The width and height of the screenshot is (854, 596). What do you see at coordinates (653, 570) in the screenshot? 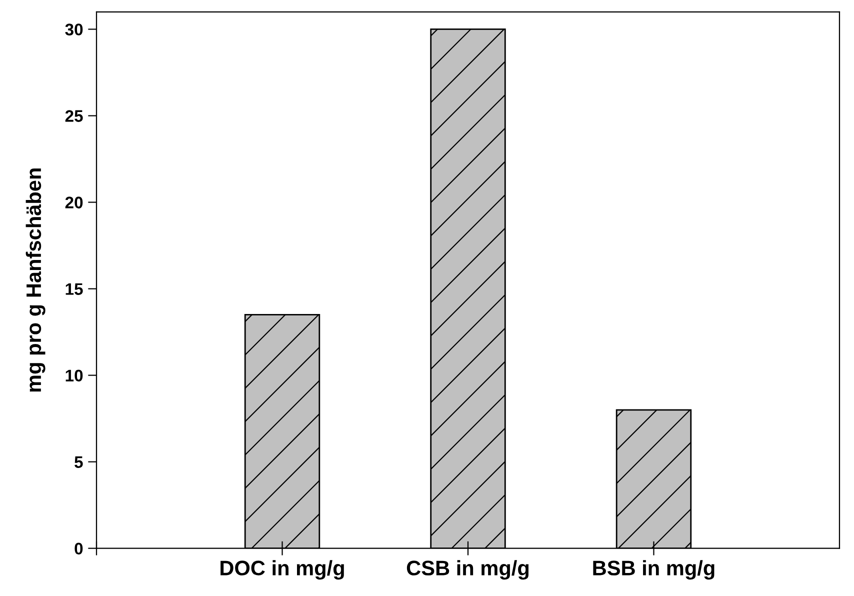
I see `x-tick-label: BSB in mg/g` at bounding box center [653, 570].